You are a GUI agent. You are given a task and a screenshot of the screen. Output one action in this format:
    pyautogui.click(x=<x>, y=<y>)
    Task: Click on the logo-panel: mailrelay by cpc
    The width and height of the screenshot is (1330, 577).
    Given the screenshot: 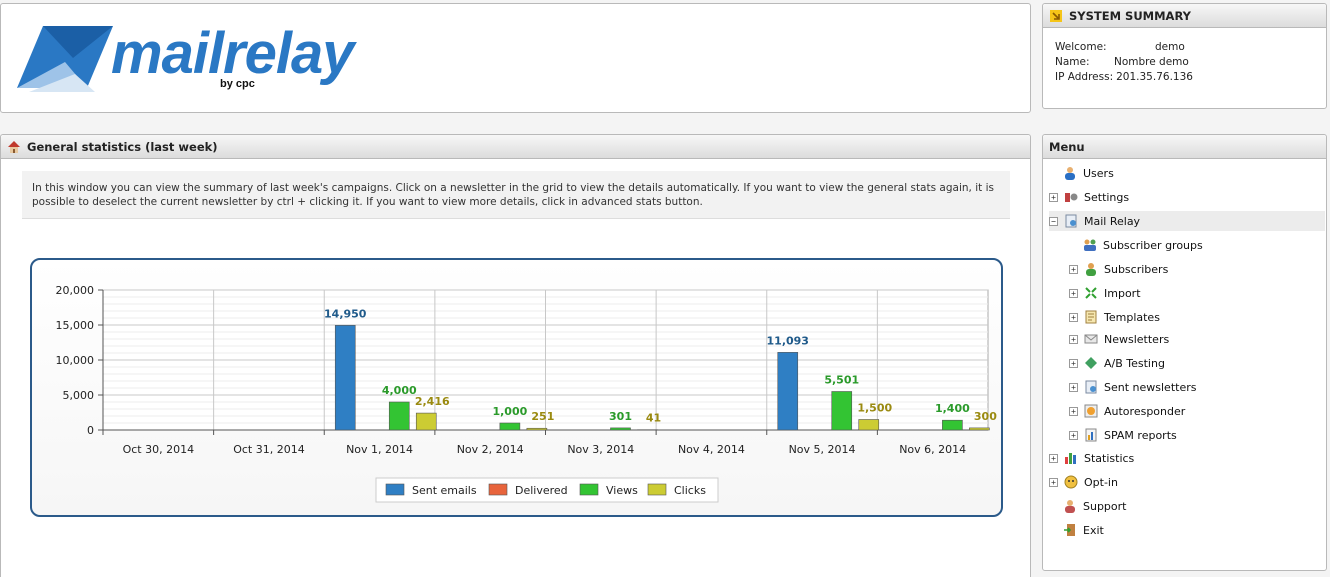 What is the action you would take?
    pyautogui.click(x=515, y=58)
    